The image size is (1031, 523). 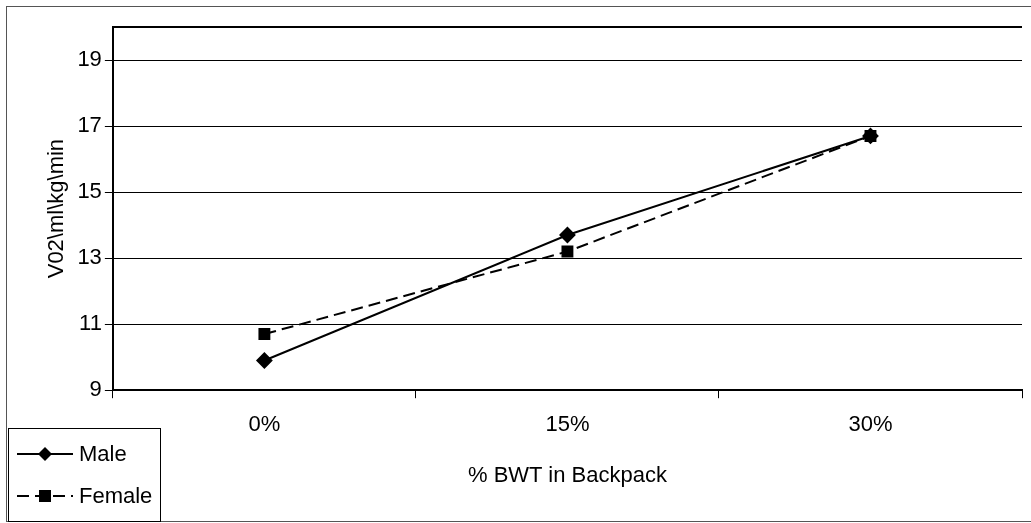 I want to click on y-tick-label: 11, so click(x=90, y=323).